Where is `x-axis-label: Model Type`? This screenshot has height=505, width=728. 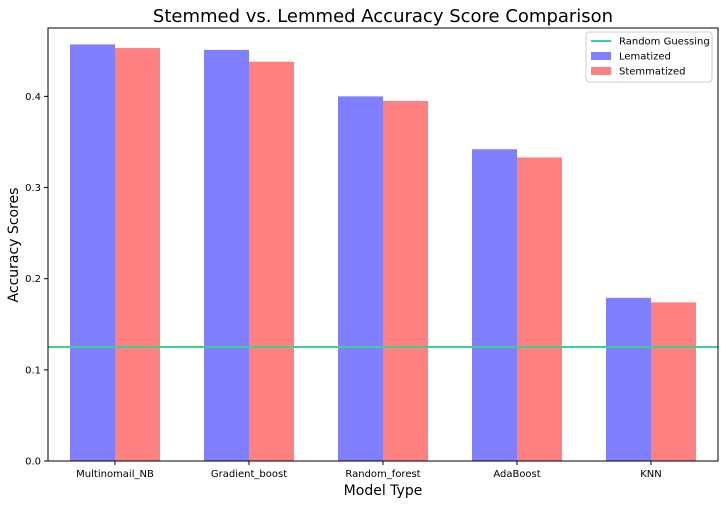 x-axis-label: Model Type is located at coordinates (383, 491).